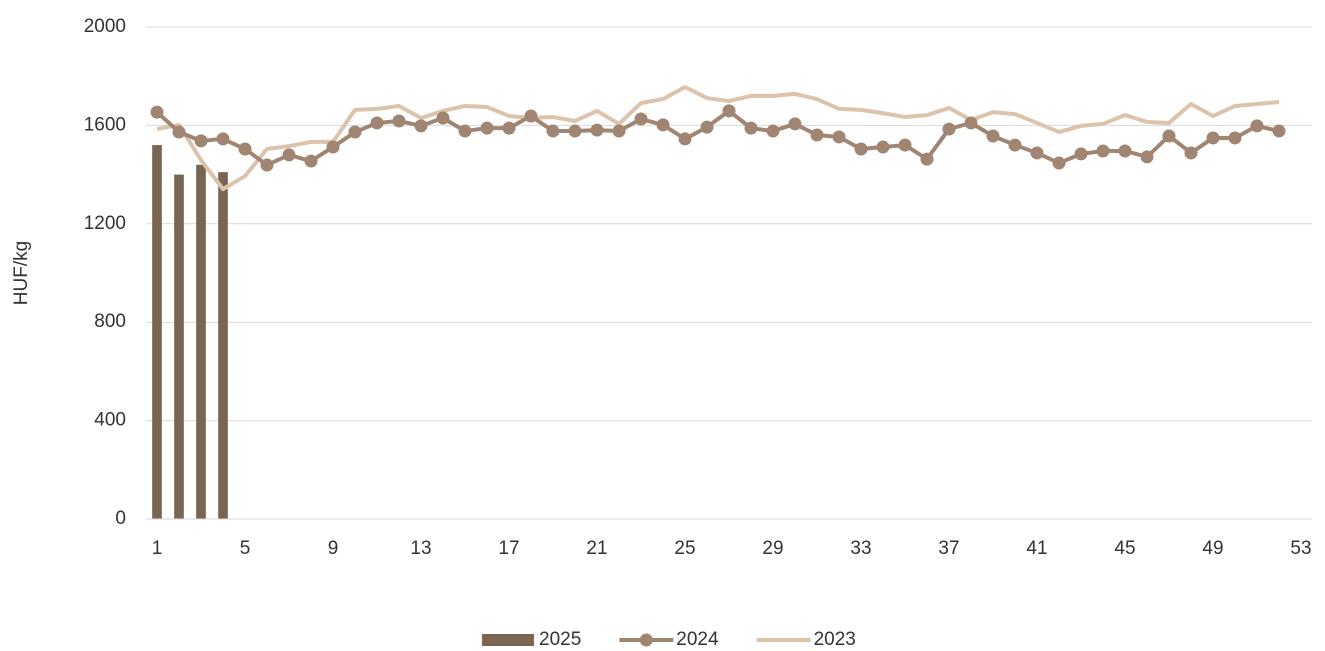 Image resolution: width=1325 pixels, height=651 pixels. Describe the element at coordinates (157, 548) in the screenshot. I see `x-tick-label: 1` at that location.